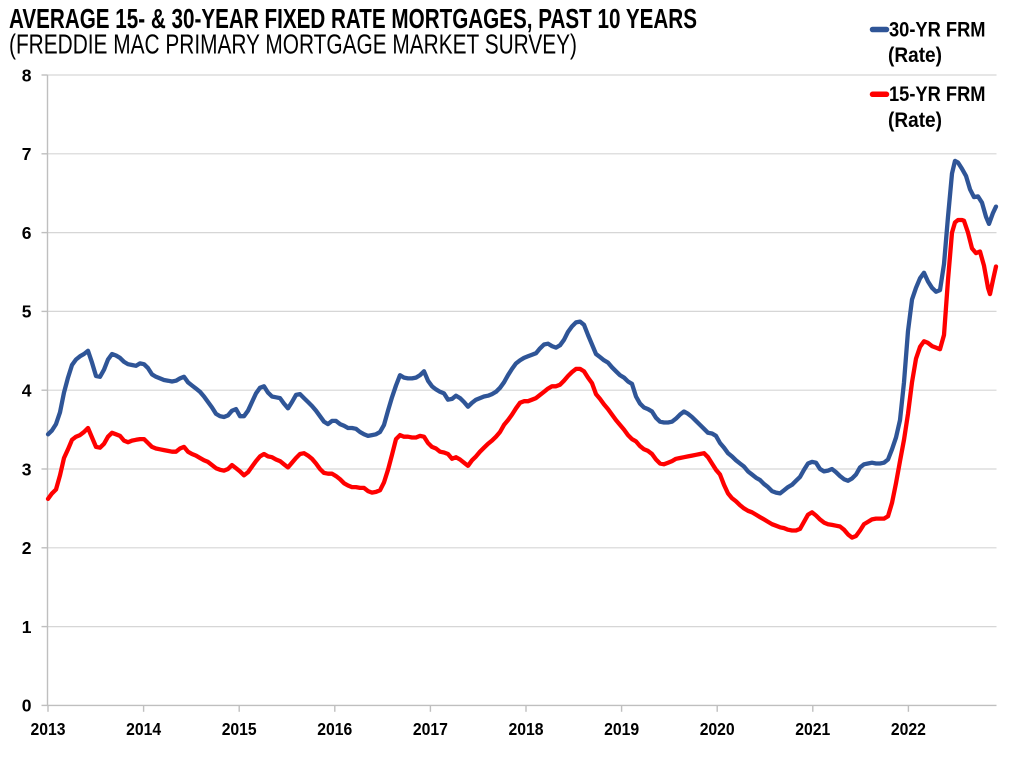  Describe the element at coordinates (239, 729) in the screenshot. I see `svg-text: 2015` at that location.